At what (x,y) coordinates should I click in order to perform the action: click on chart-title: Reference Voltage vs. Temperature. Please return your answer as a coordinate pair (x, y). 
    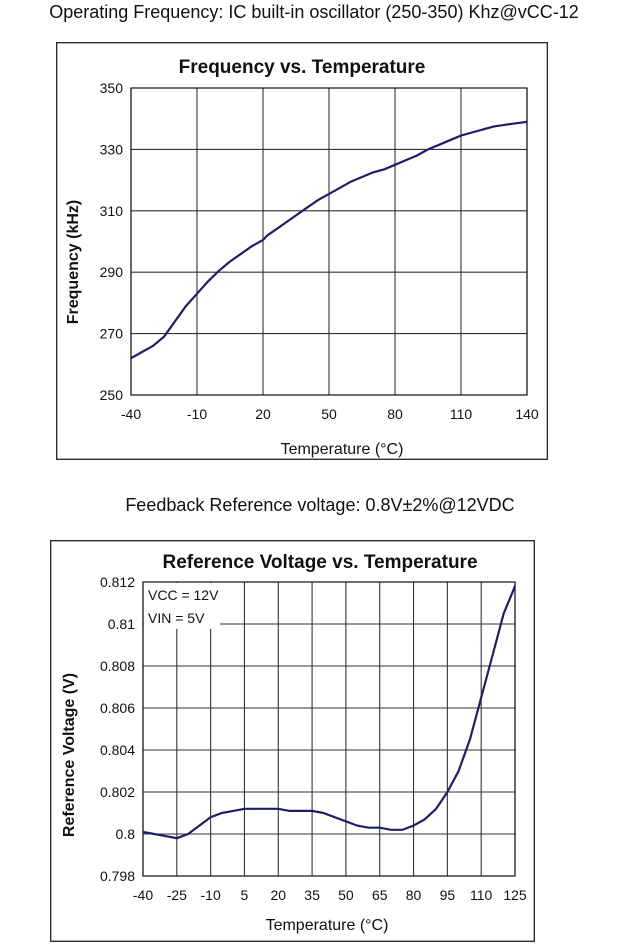
    Looking at the image, I should click on (319, 562).